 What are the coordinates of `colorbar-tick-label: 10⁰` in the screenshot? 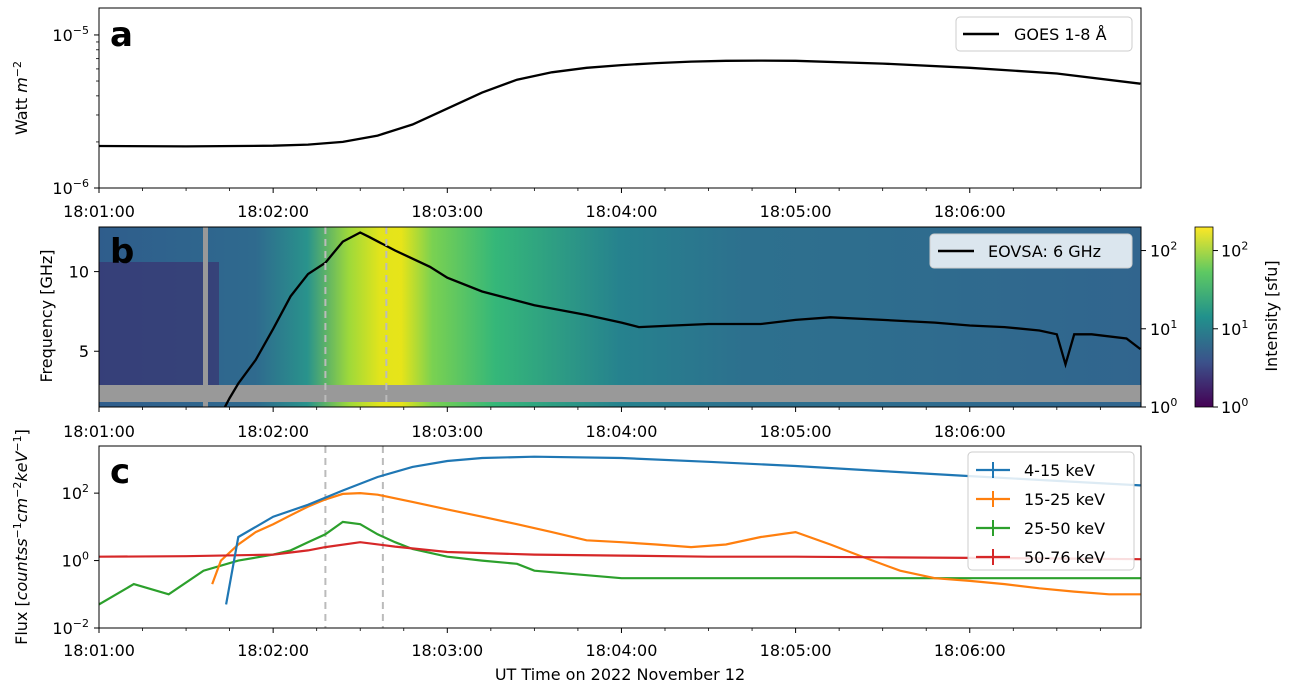 It's located at (1234, 406).